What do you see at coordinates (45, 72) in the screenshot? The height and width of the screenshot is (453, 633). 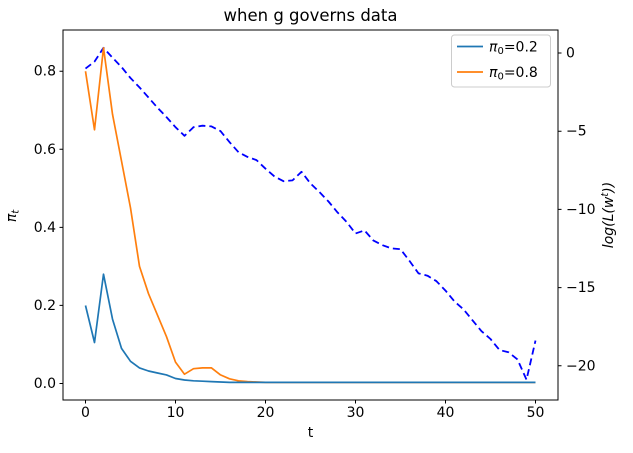 I see `y-left-tick-0.8: 0.8` at bounding box center [45, 72].